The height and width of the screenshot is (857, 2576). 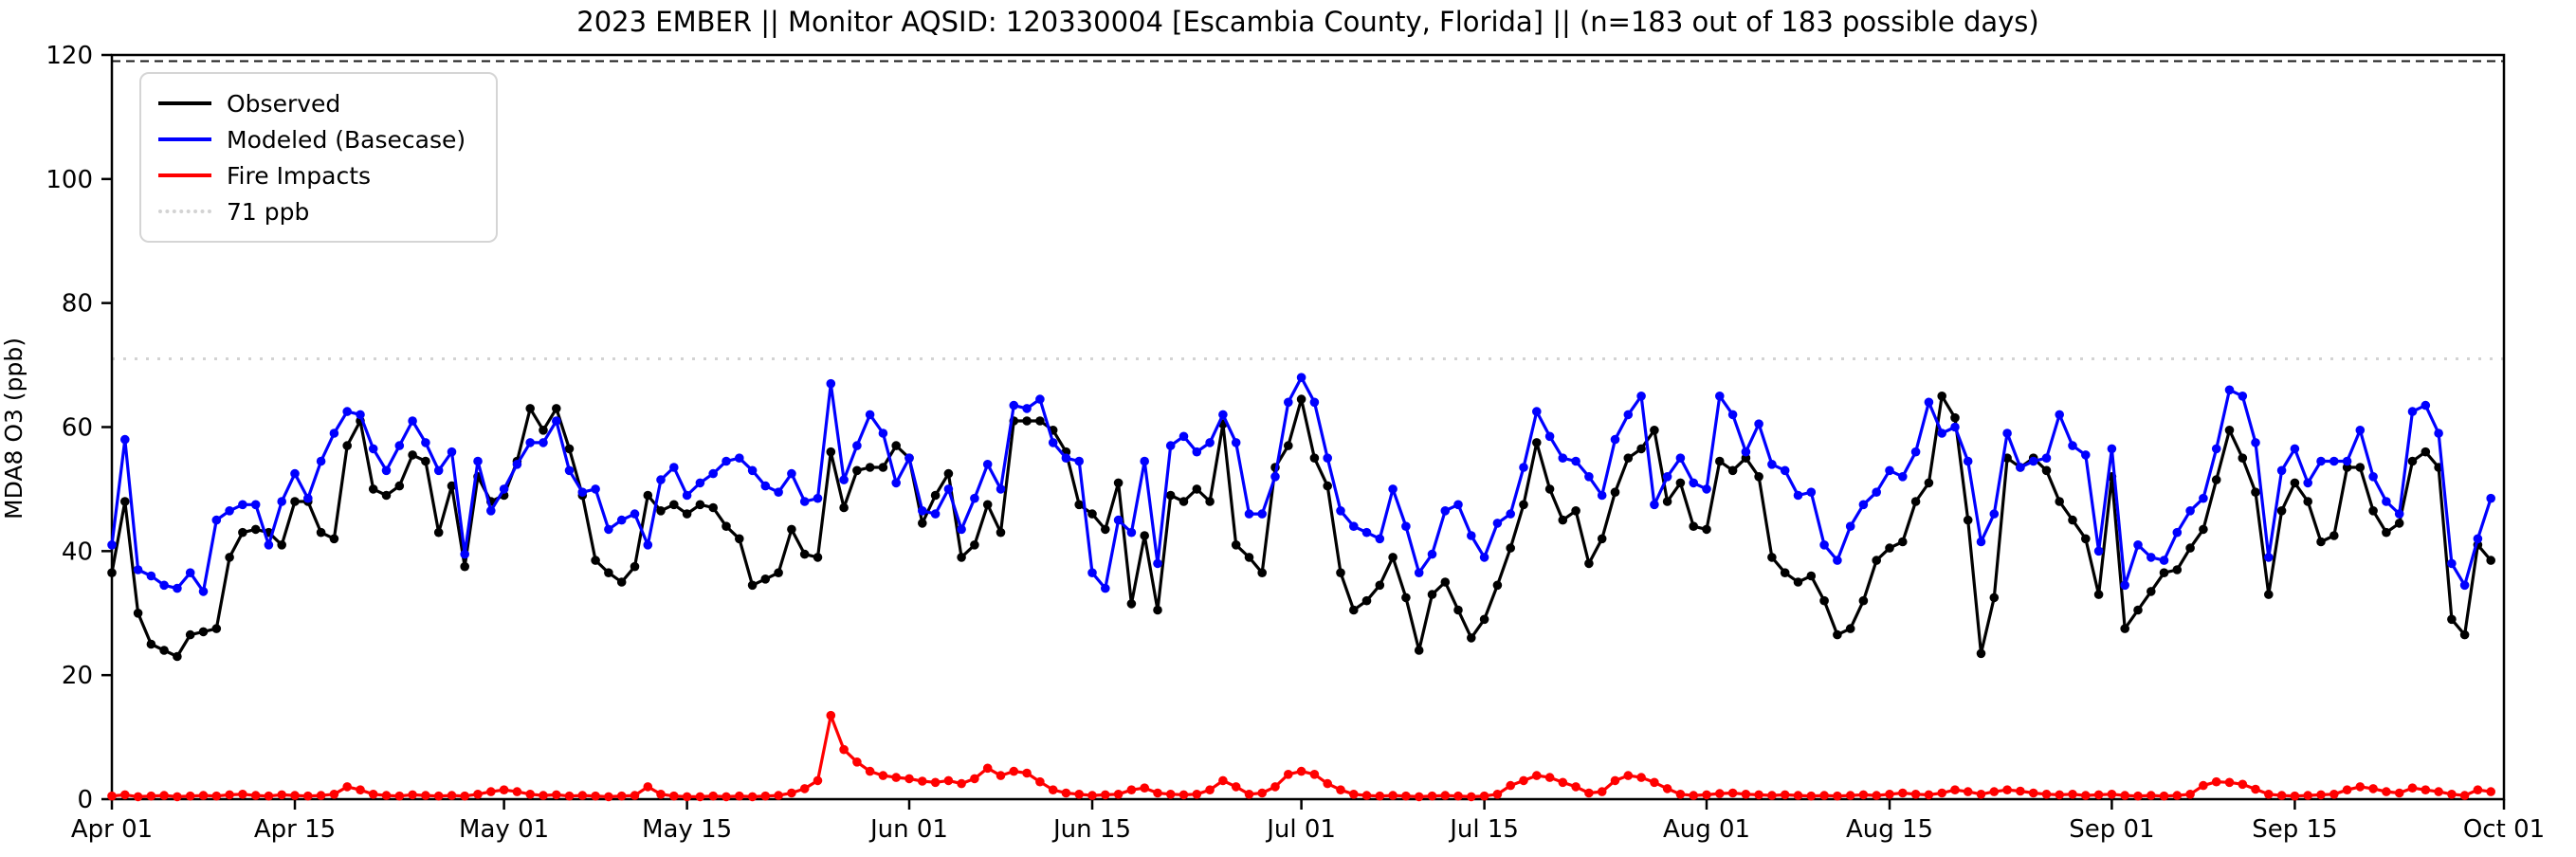 I want to click on legend-item-0: Observed, so click(x=318, y=103).